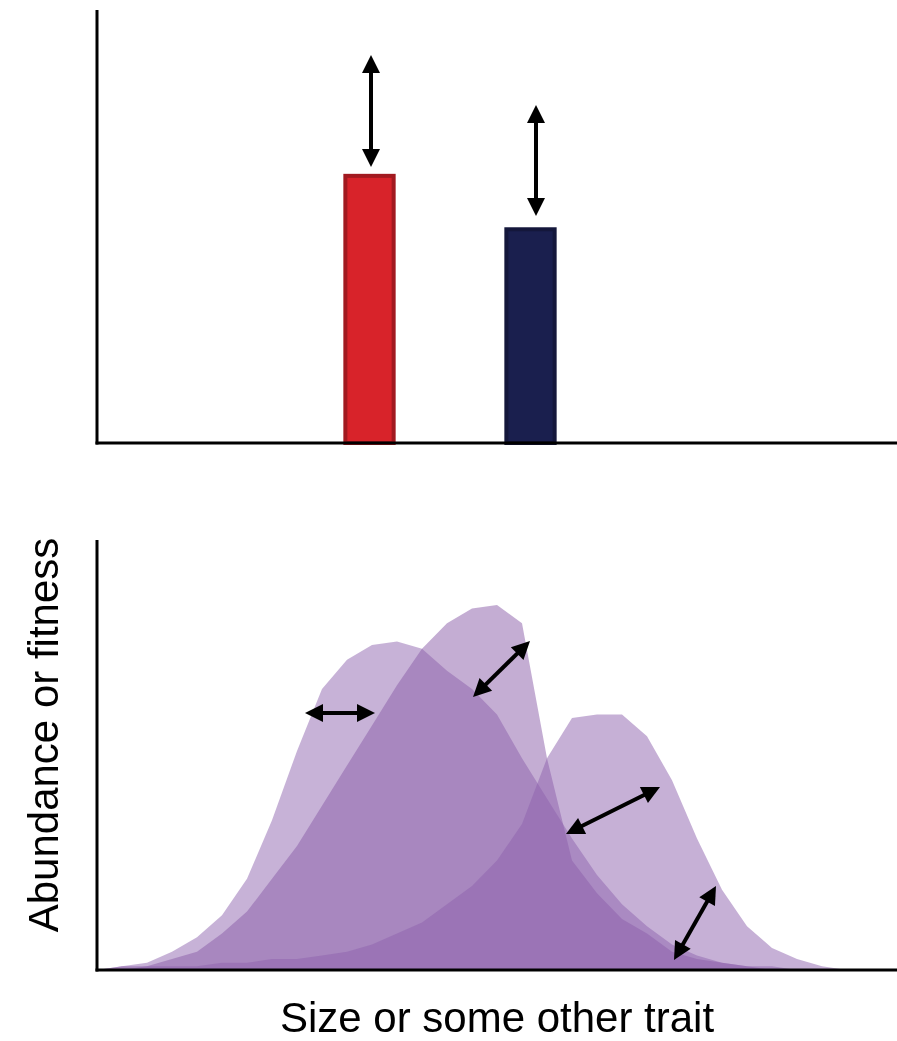  Describe the element at coordinates (497, 1017) in the screenshot. I see `x-axis-title: Size or some other trait` at that location.